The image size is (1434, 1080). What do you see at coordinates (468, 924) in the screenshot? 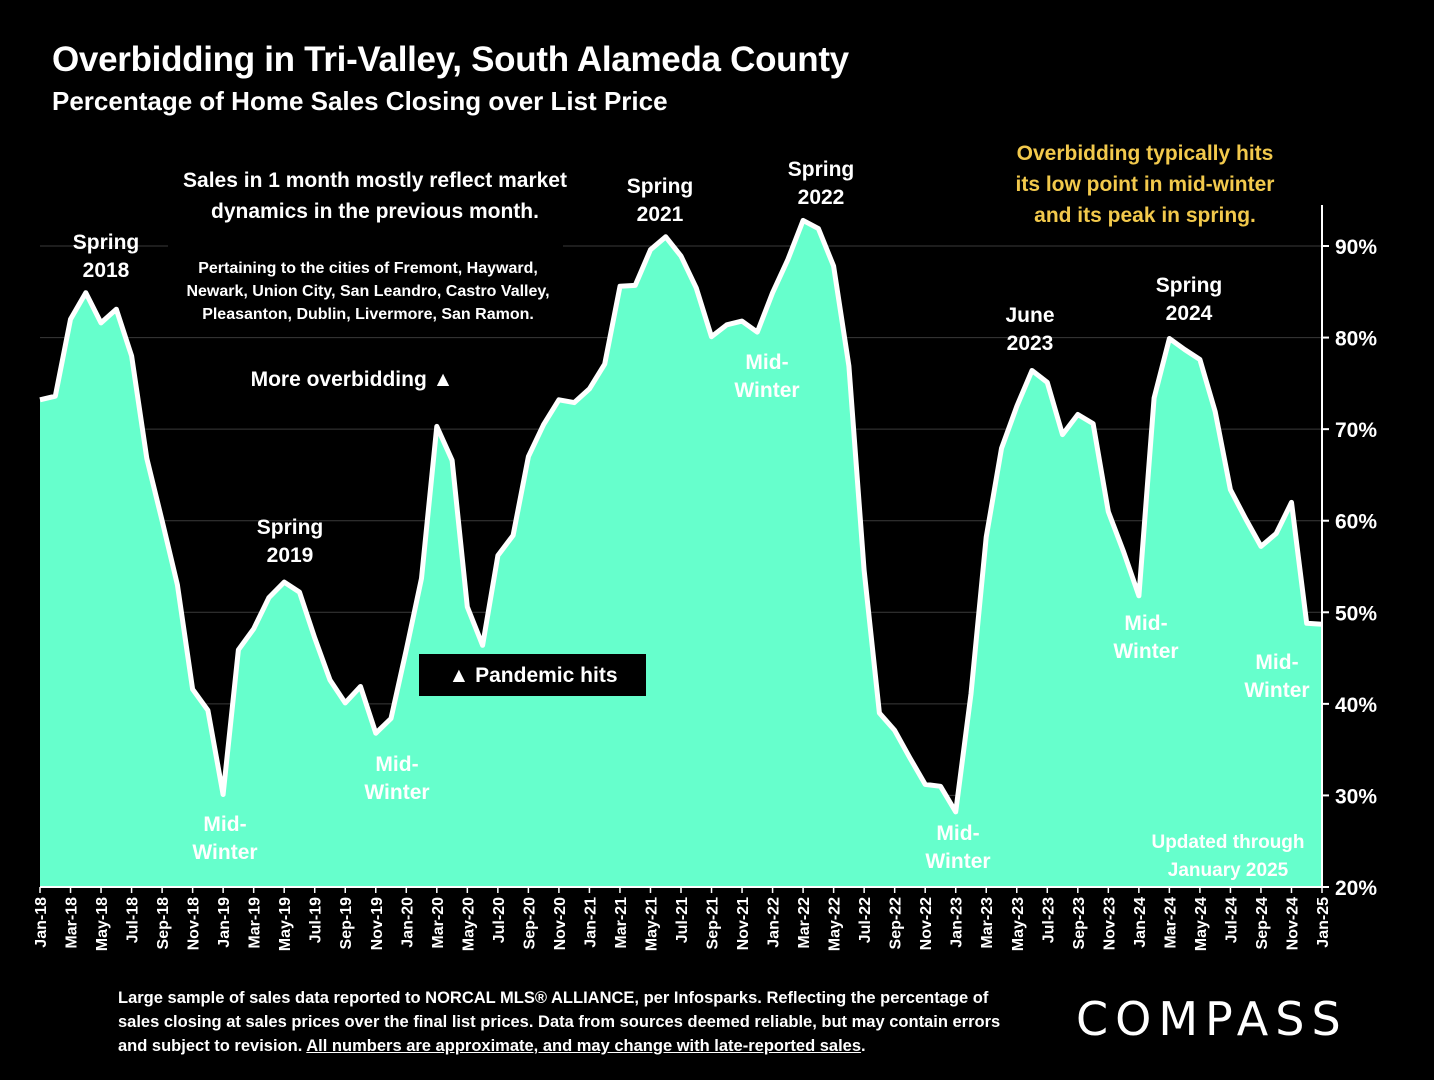
I see `x-tick-label: May-20` at bounding box center [468, 924].